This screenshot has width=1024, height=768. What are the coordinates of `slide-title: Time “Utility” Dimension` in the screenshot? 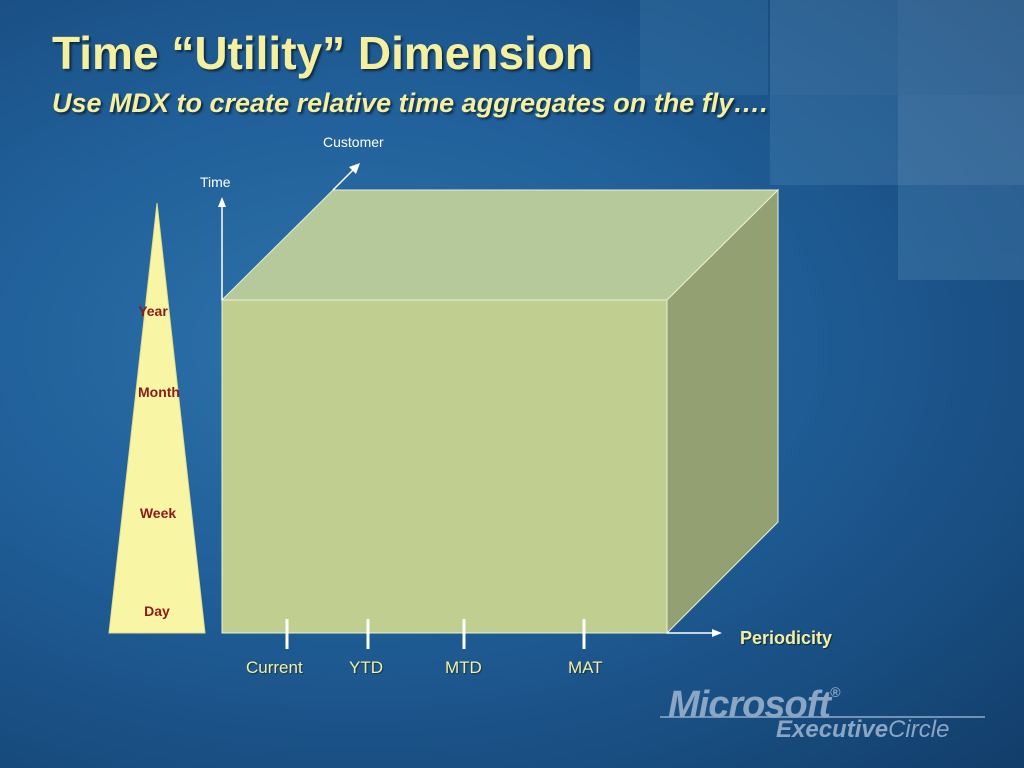 It's located at (323, 53).